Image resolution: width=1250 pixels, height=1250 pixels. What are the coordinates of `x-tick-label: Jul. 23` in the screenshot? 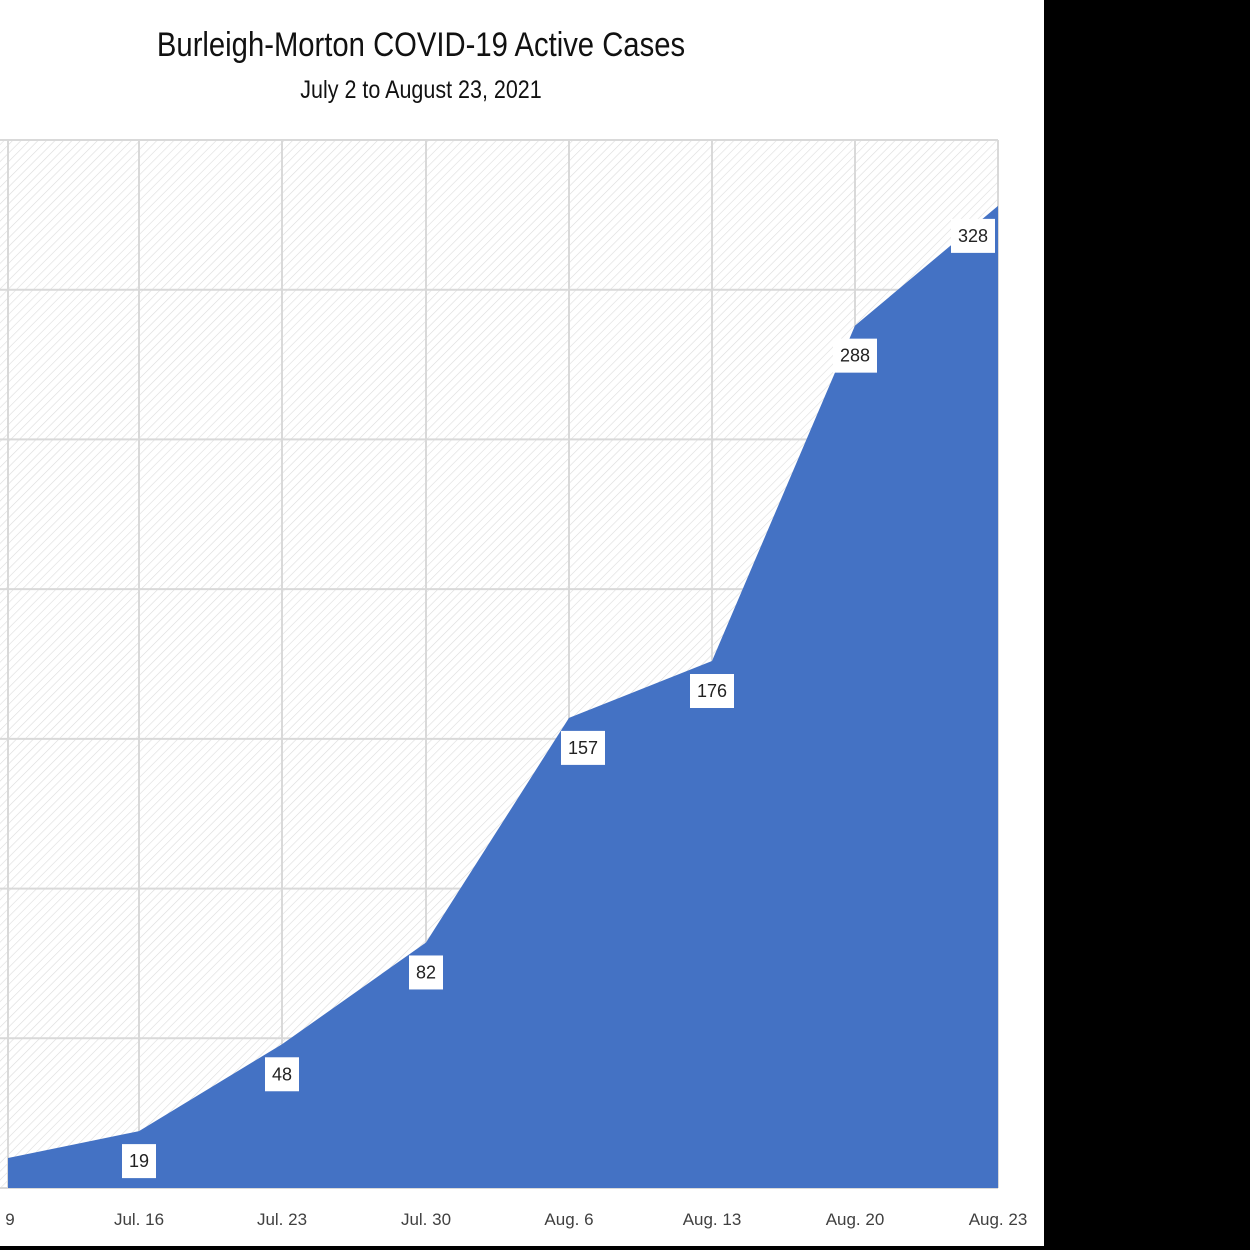 It's located at (282, 1219).